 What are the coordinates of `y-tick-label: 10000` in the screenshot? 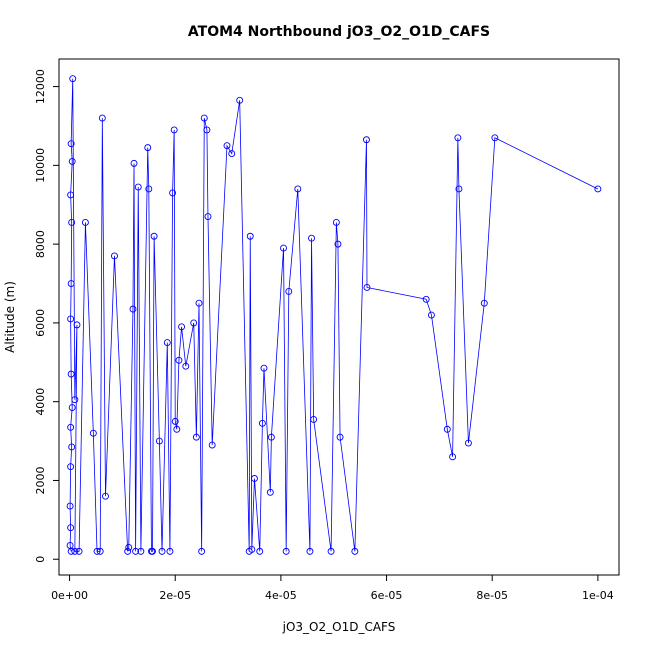 It's located at (40, 165).